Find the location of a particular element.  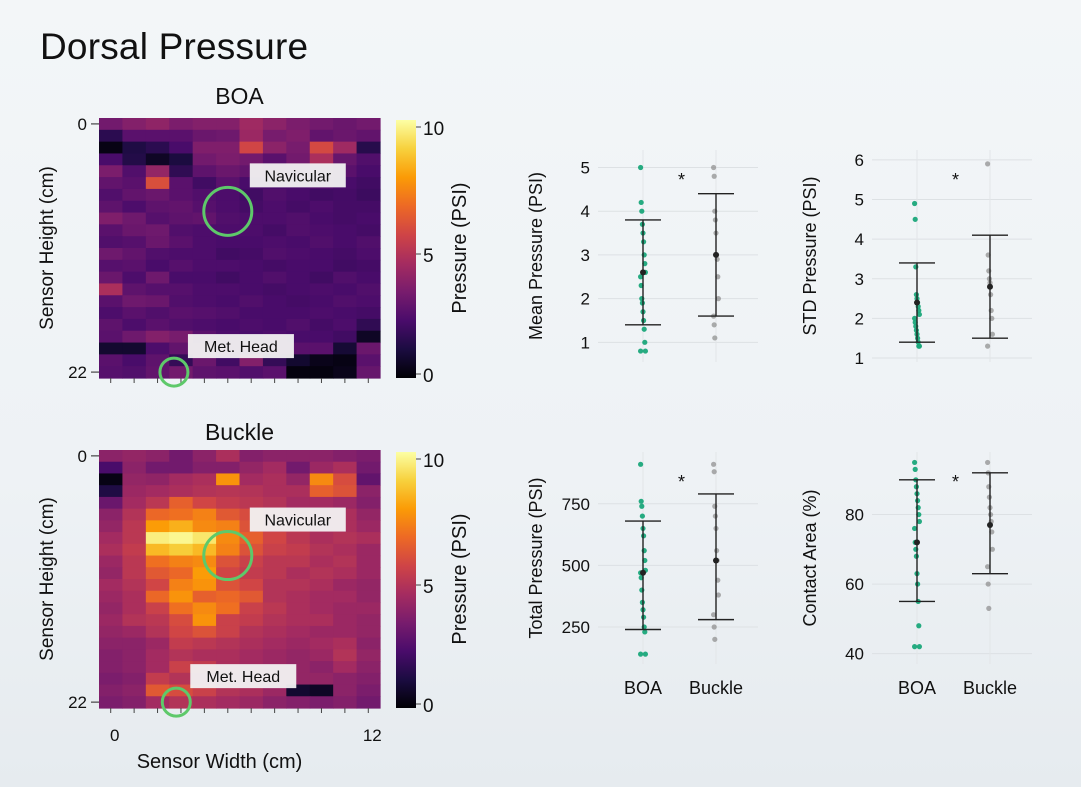

colorbar is located at coordinates (406, 580).